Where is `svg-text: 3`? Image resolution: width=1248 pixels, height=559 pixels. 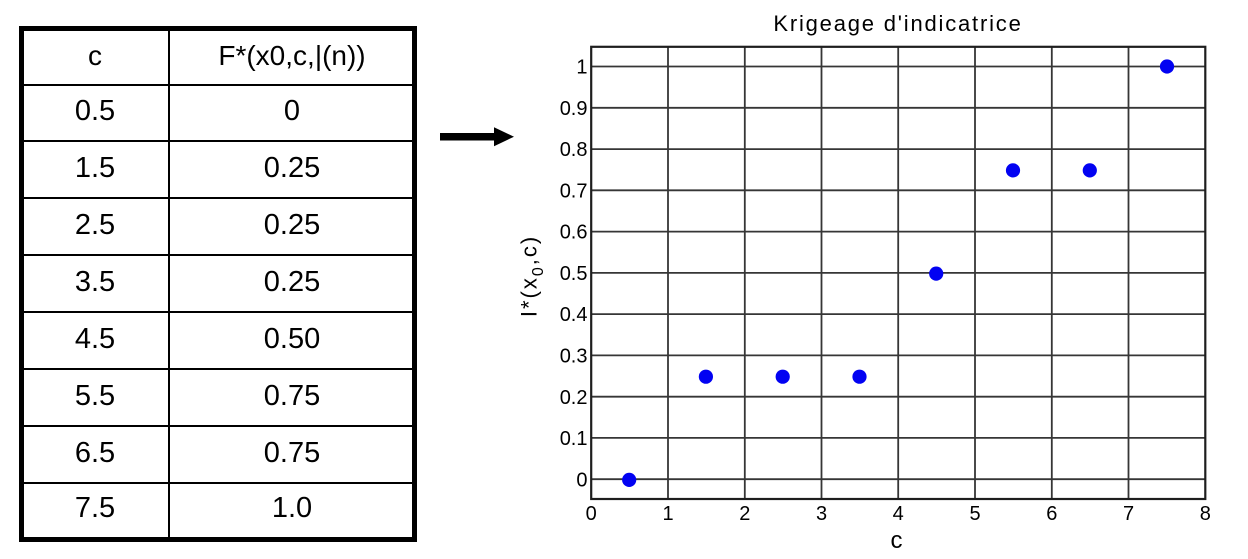 svg-text: 3 is located at coordinates (821, 514).